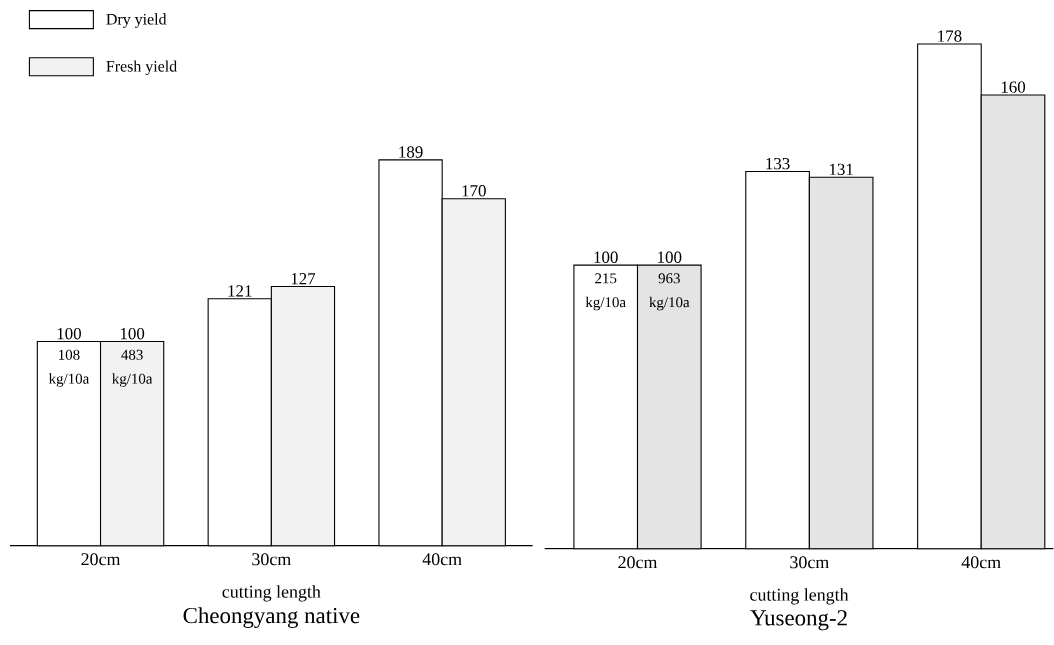 The image size is (1054, 645). What do you see at coordinates (271, 618) in the screenshot?
I see `text: Cheongyang native` at bounding box center [271, 618].